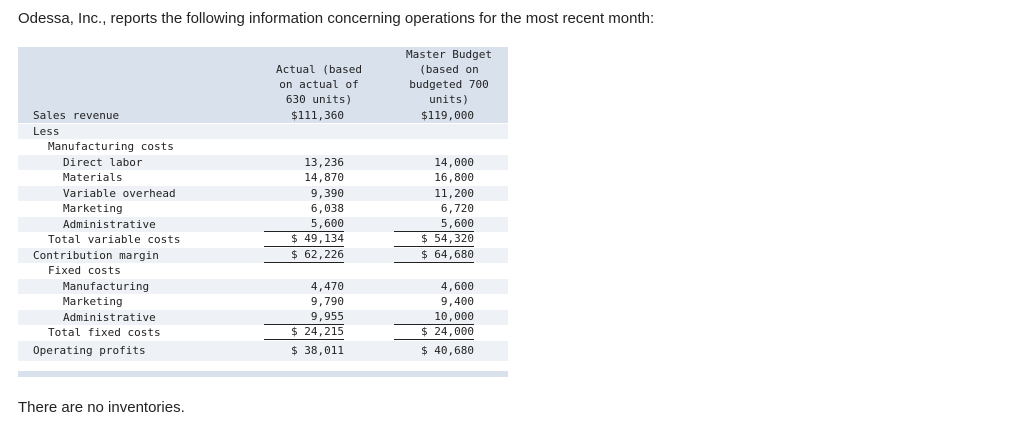  I want to click on actual-column-header: Actual (based on actual of 630 units), so click(319, 84).